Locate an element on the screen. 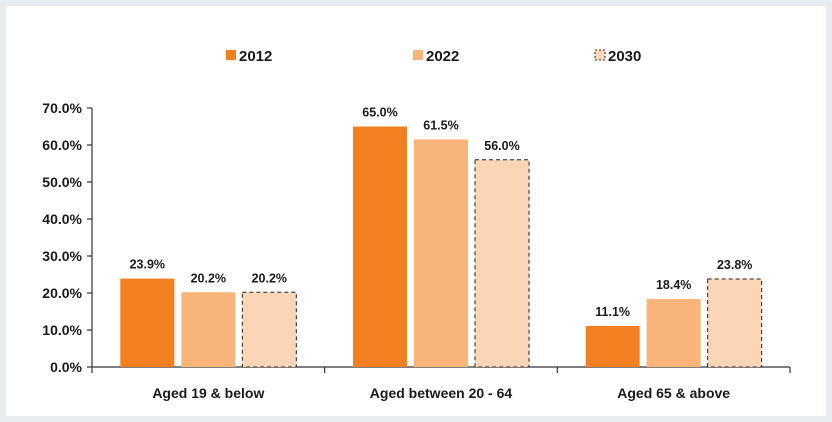 The height and width of the screenshot is (422, 832). y-tick-label: 10.0% is located at coordinates (62, 330).